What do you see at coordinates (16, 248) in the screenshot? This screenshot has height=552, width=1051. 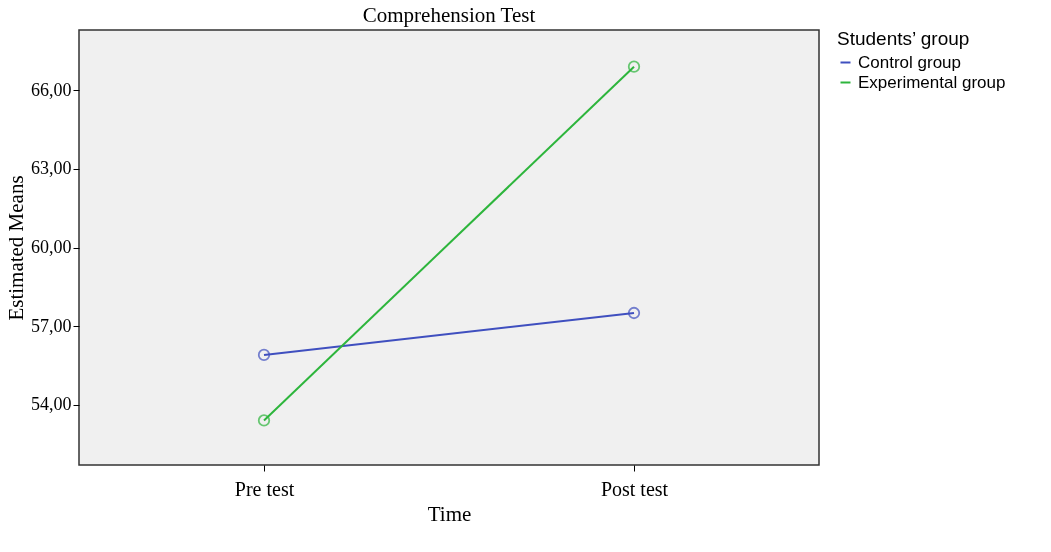 I see `y-axis-title: Estimated Means` at bounding box center [16, 248].